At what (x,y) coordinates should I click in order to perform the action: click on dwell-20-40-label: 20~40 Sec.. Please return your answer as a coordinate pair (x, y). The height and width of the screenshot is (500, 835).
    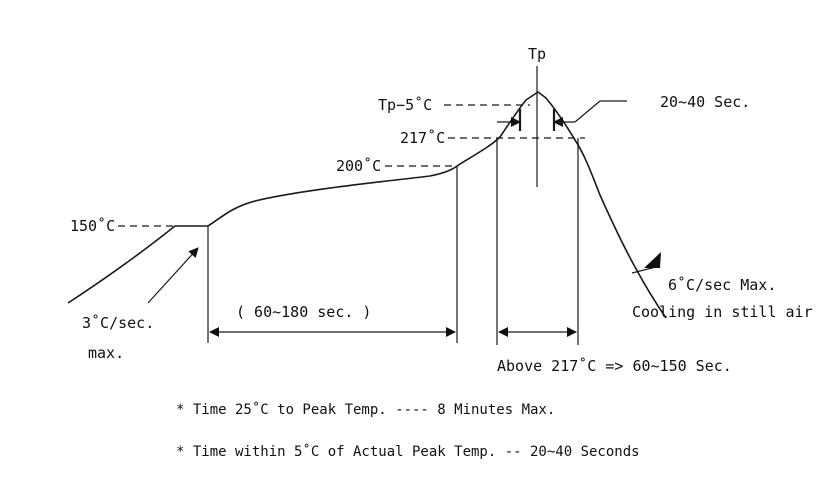
    Looking at the image, I should click on (705, 102).